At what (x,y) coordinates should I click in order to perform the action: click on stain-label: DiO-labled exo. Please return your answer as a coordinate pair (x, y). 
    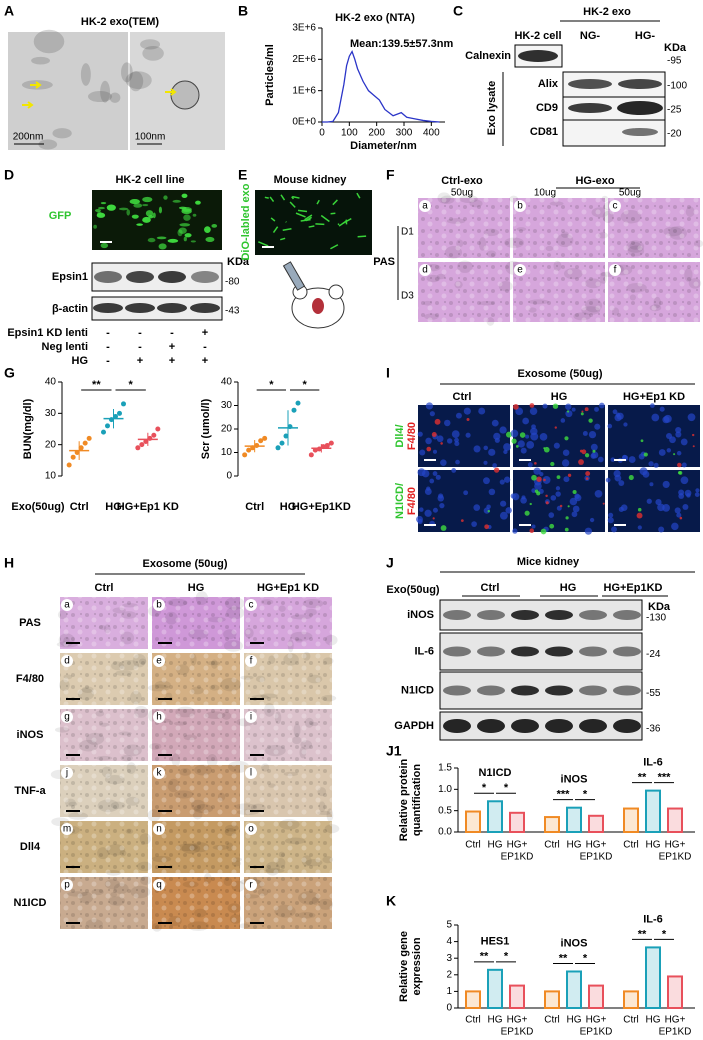
    Looking at the image, I should click on (246, 221).